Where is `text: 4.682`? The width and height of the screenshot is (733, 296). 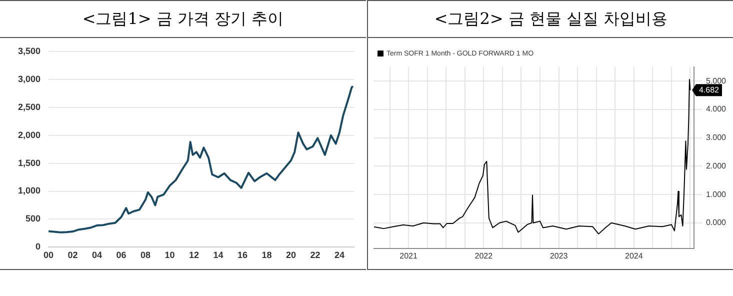
text: 4.682 is located at coordinates (709, 89).